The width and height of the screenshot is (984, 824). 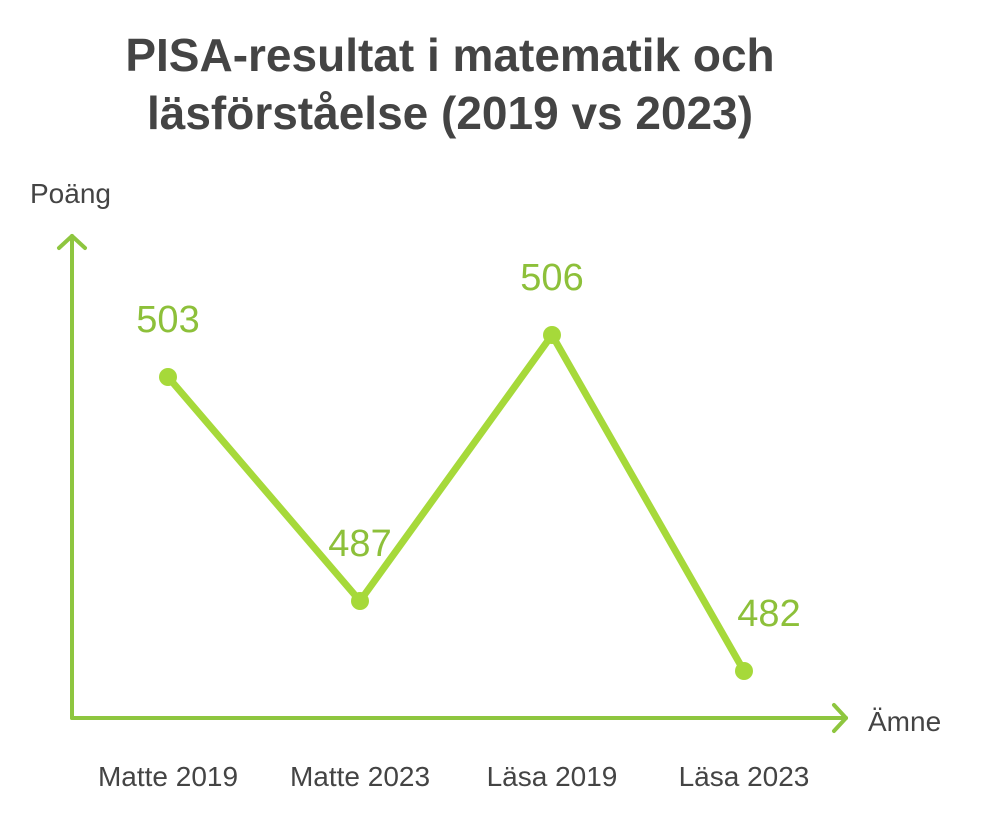 I want to click on x-axis-arrow-icon, so click(x=840, y=718).